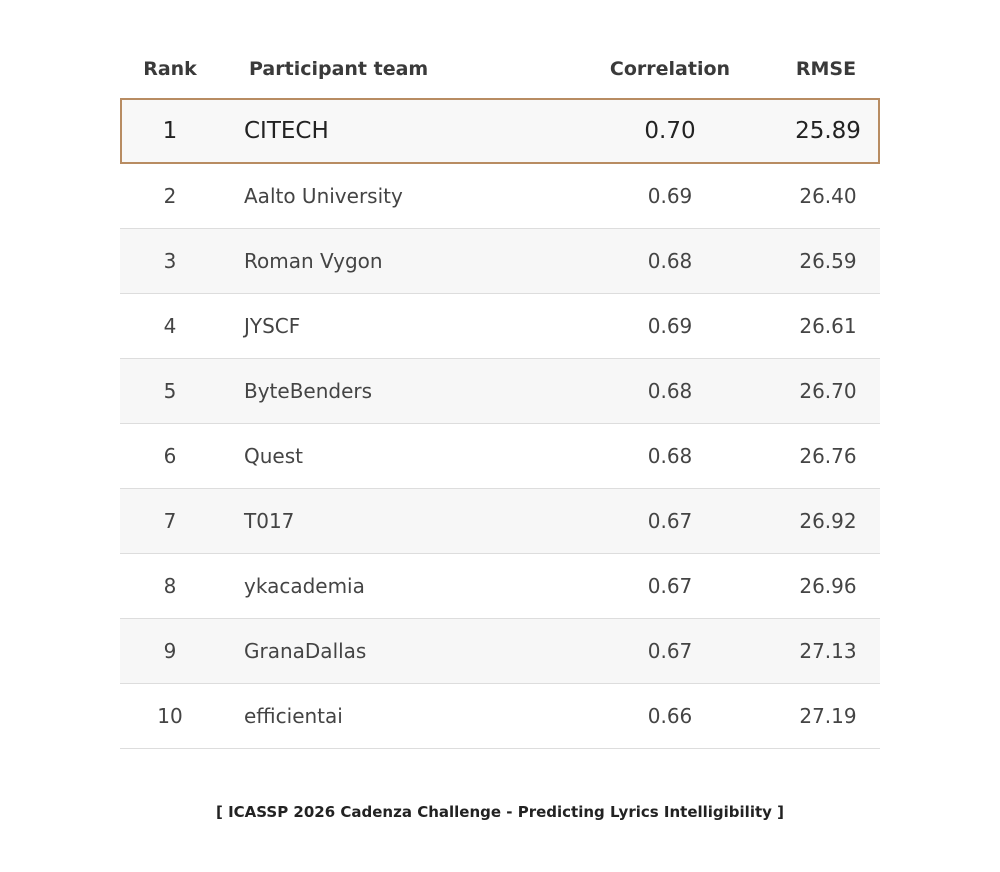 Image resolution: width=1000 pixels, height=872 pixels. Describe the element at coordinates (500, 69) in the screenshot. I see `table-header: Rank Participant team Correlation RMSE` at that location.